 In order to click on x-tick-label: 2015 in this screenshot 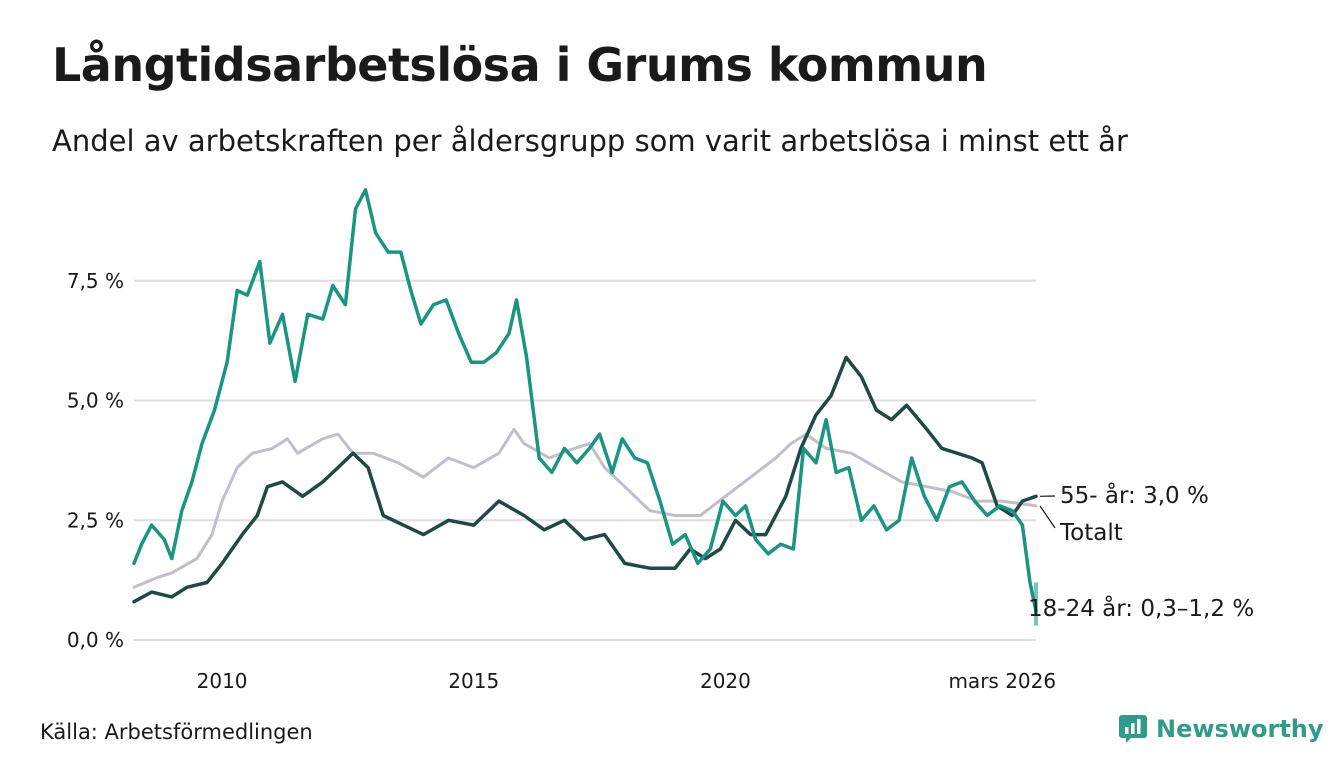, I will do `click(473, 681)`.